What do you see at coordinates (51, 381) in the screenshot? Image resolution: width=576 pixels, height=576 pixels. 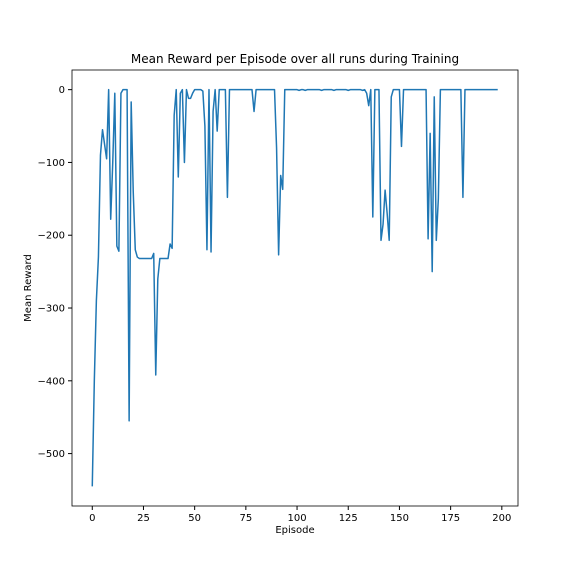 I see `y-tick-label: −400` at bounding box center [51, 381].